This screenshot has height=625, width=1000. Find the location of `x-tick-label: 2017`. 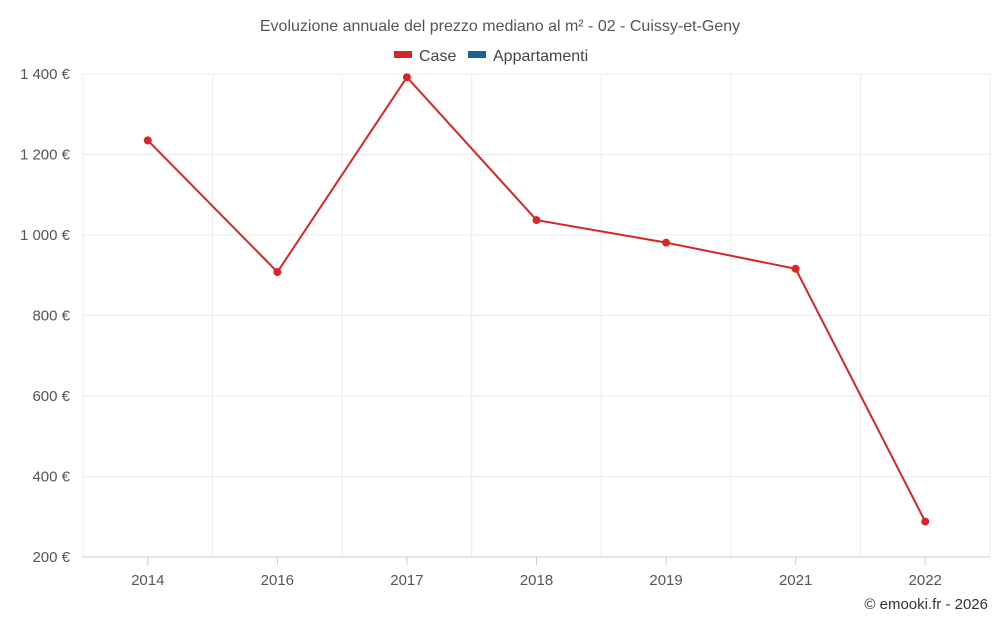

x-tick-label: 2017 is located at coordinates (406, 580).